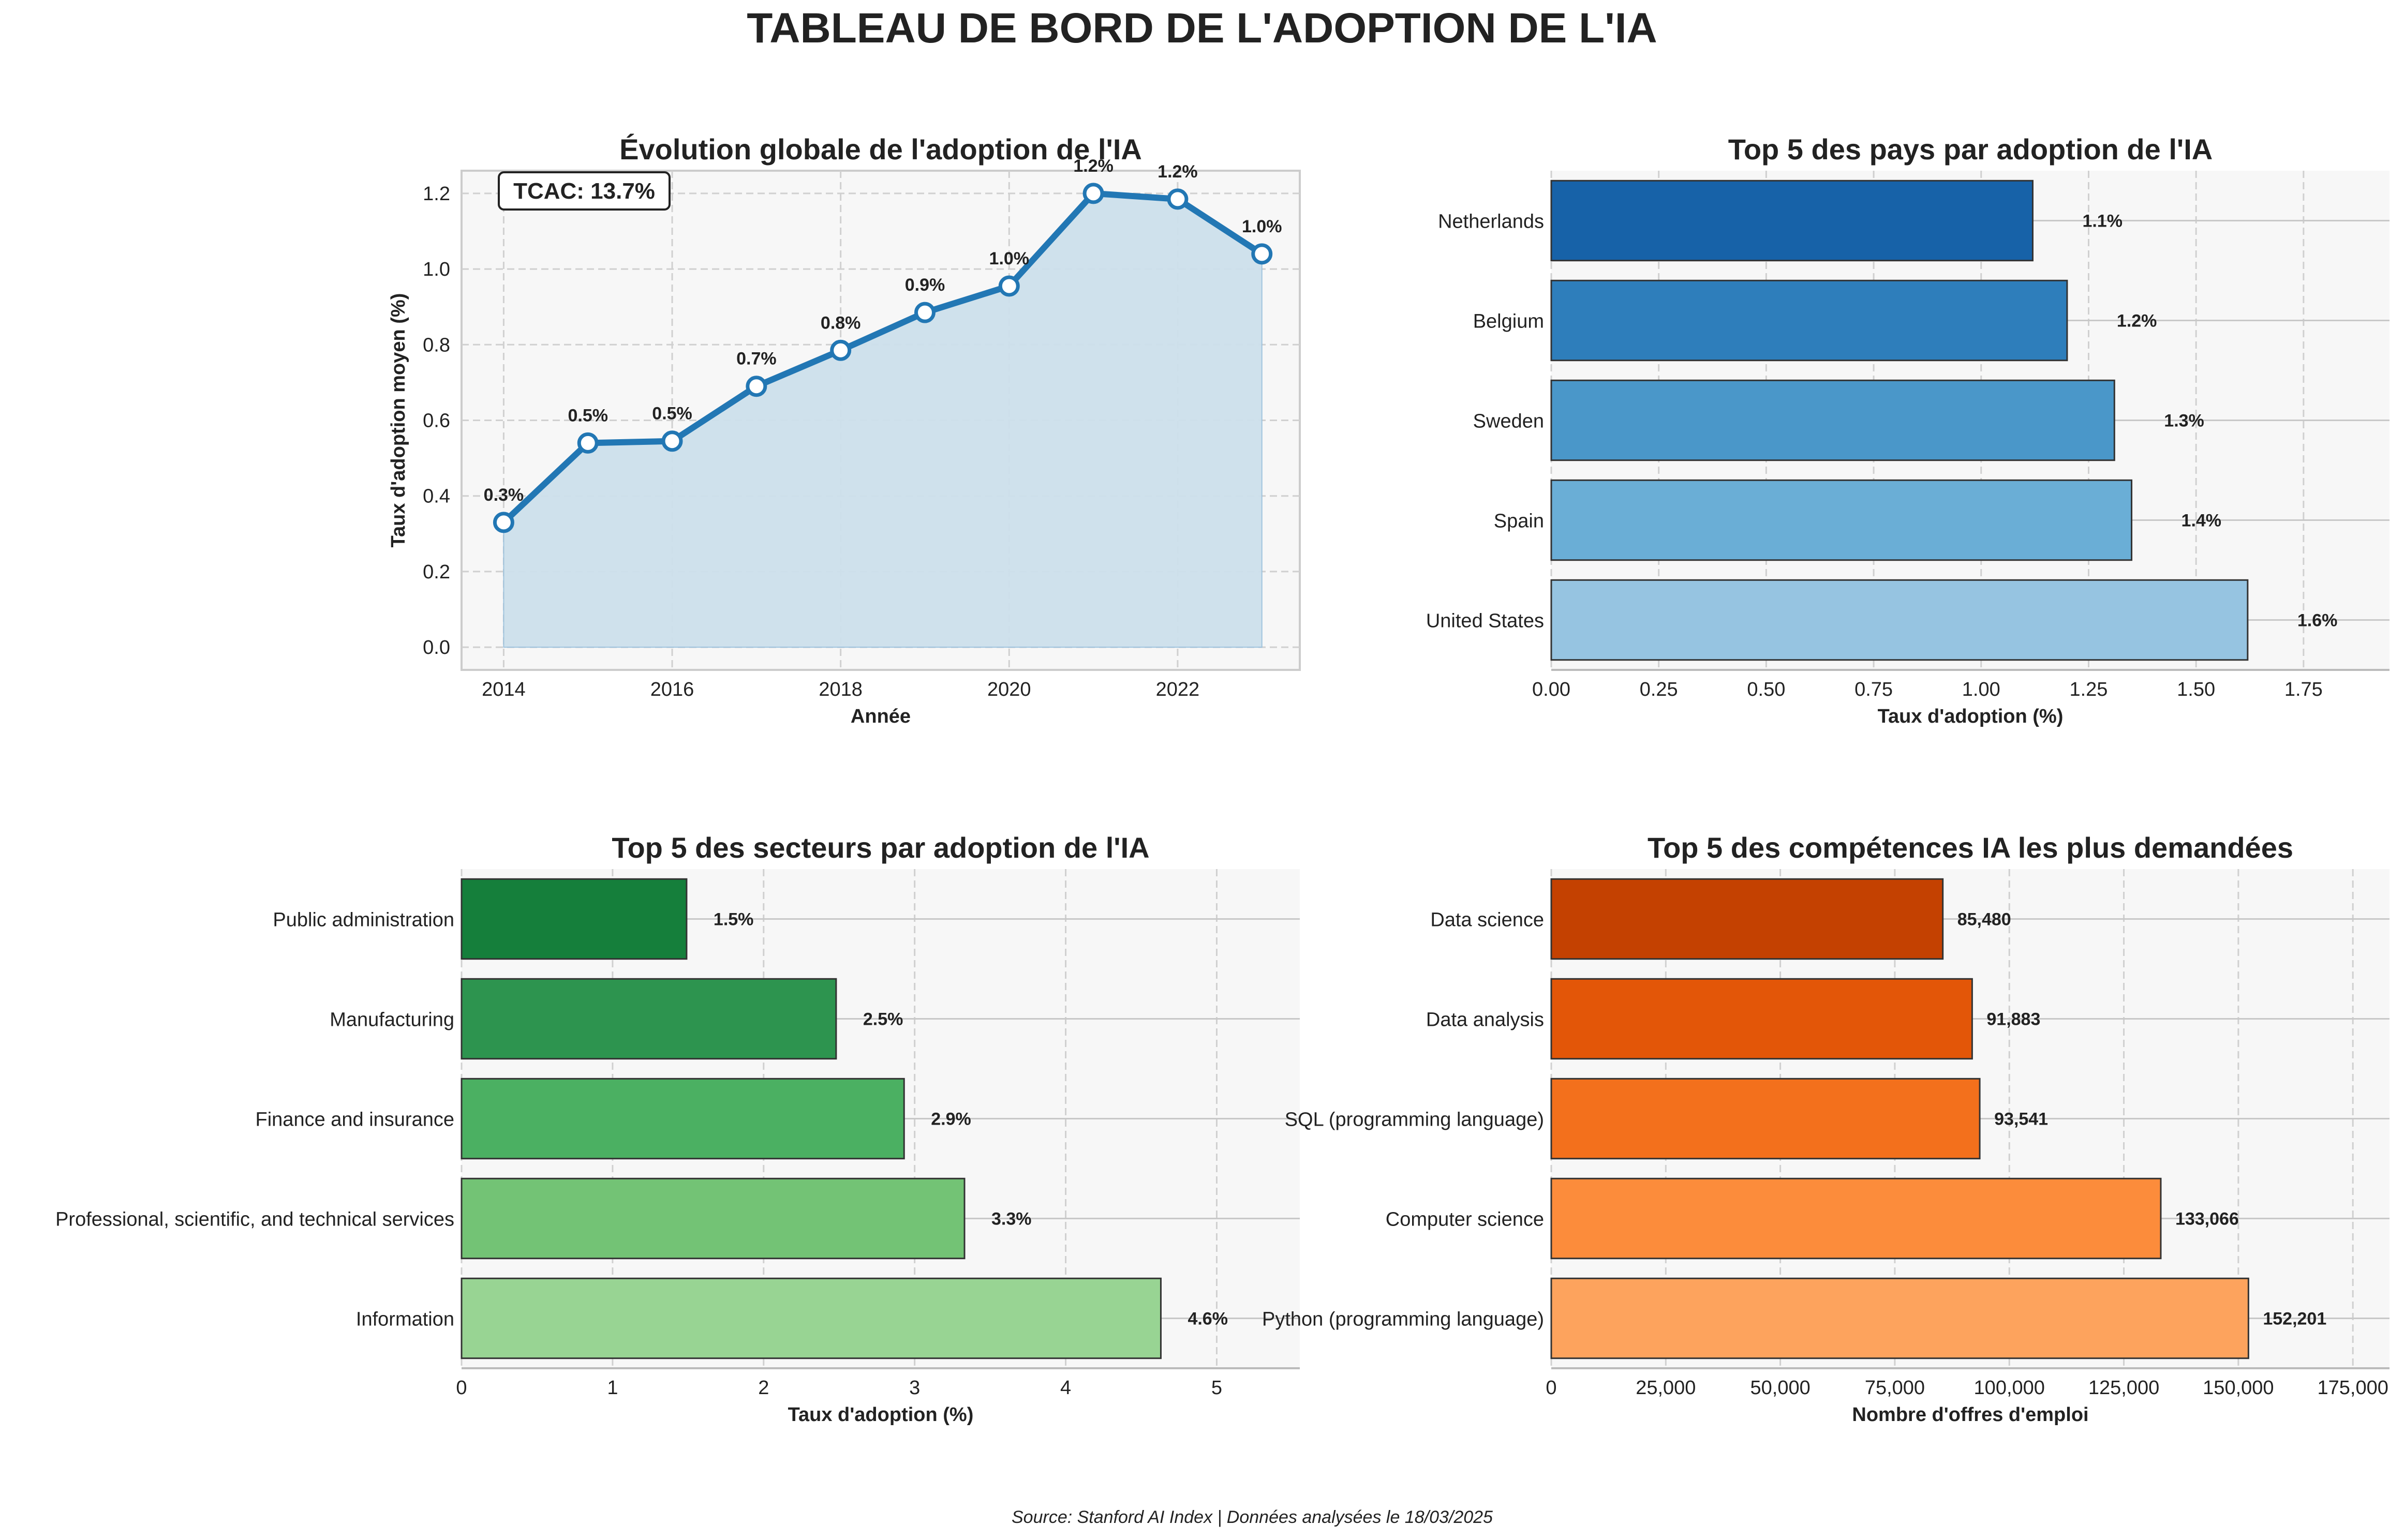 This screenshot has width=2404, height=1540. Describe the element at coordinates (1981, 689) in the screenshot. I see `x-tick-label: 1.00` at that location.